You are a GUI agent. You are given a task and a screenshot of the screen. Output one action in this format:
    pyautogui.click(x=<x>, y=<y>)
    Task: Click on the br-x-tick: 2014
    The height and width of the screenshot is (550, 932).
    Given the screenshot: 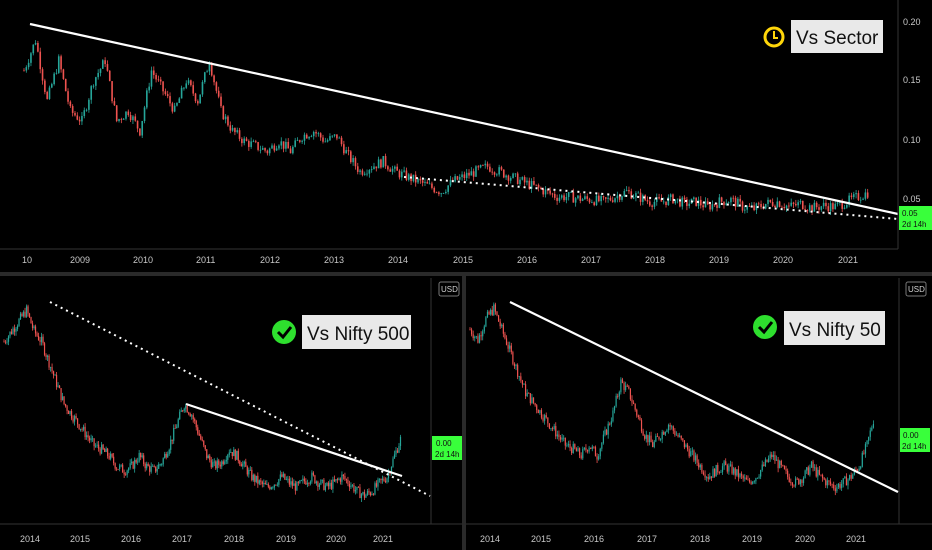 What is the action you would take?
    pyautogui.click(x=490, y=539)
    